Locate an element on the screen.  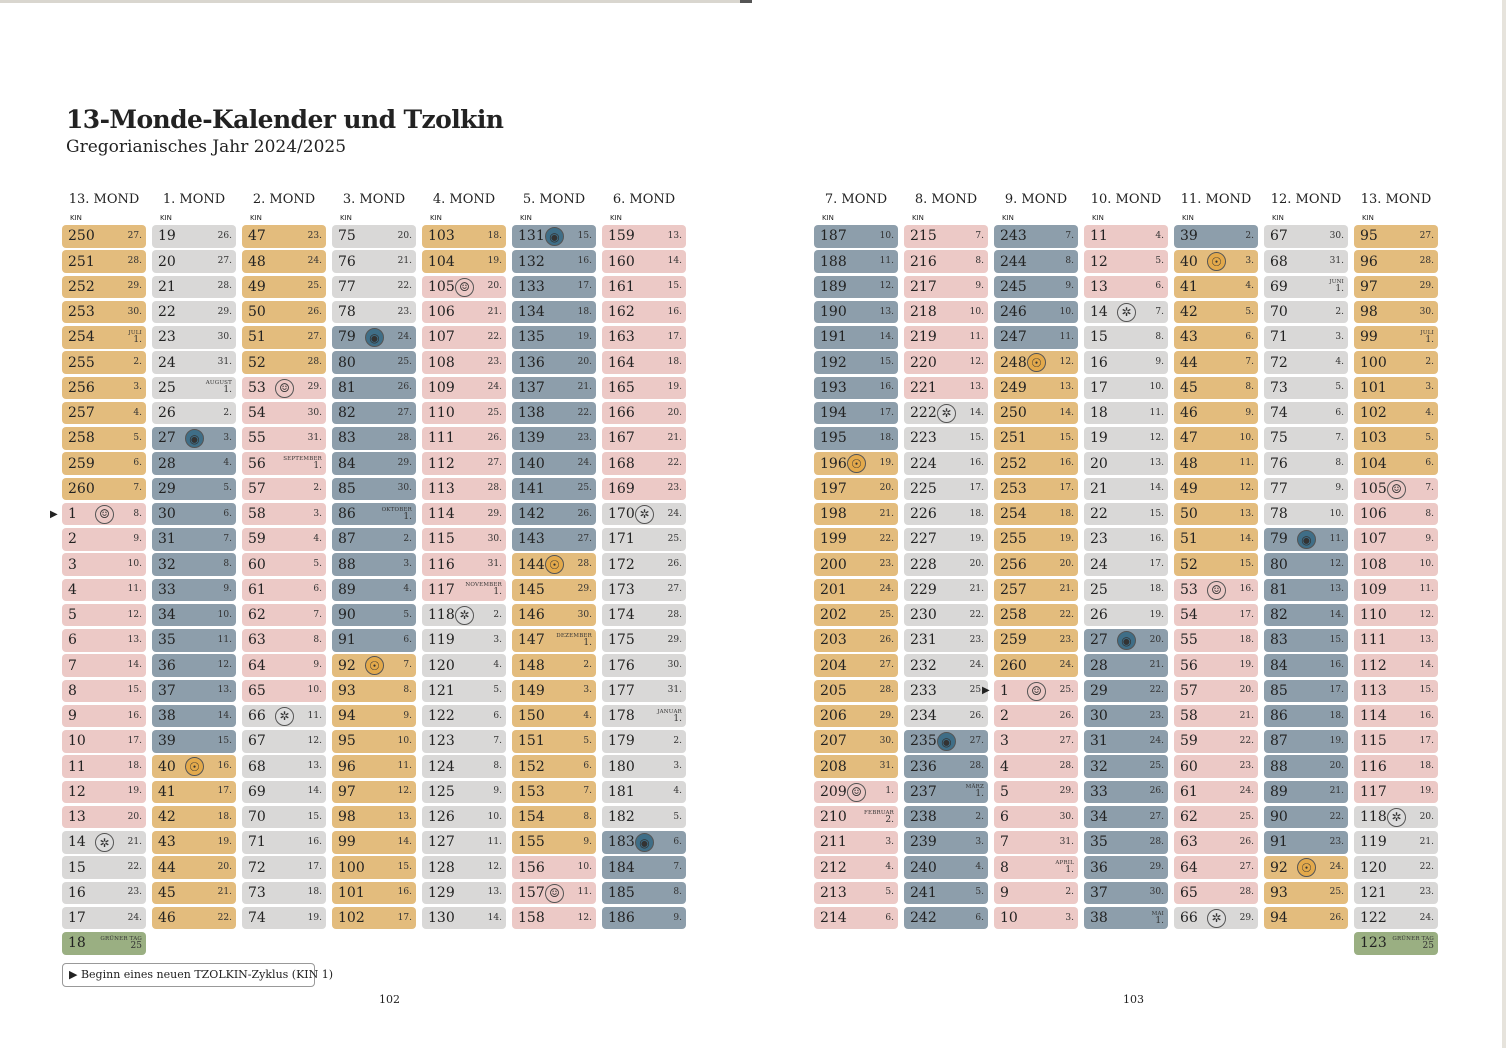
kin-cell: 80 25. is located at coordinates (374, 362).